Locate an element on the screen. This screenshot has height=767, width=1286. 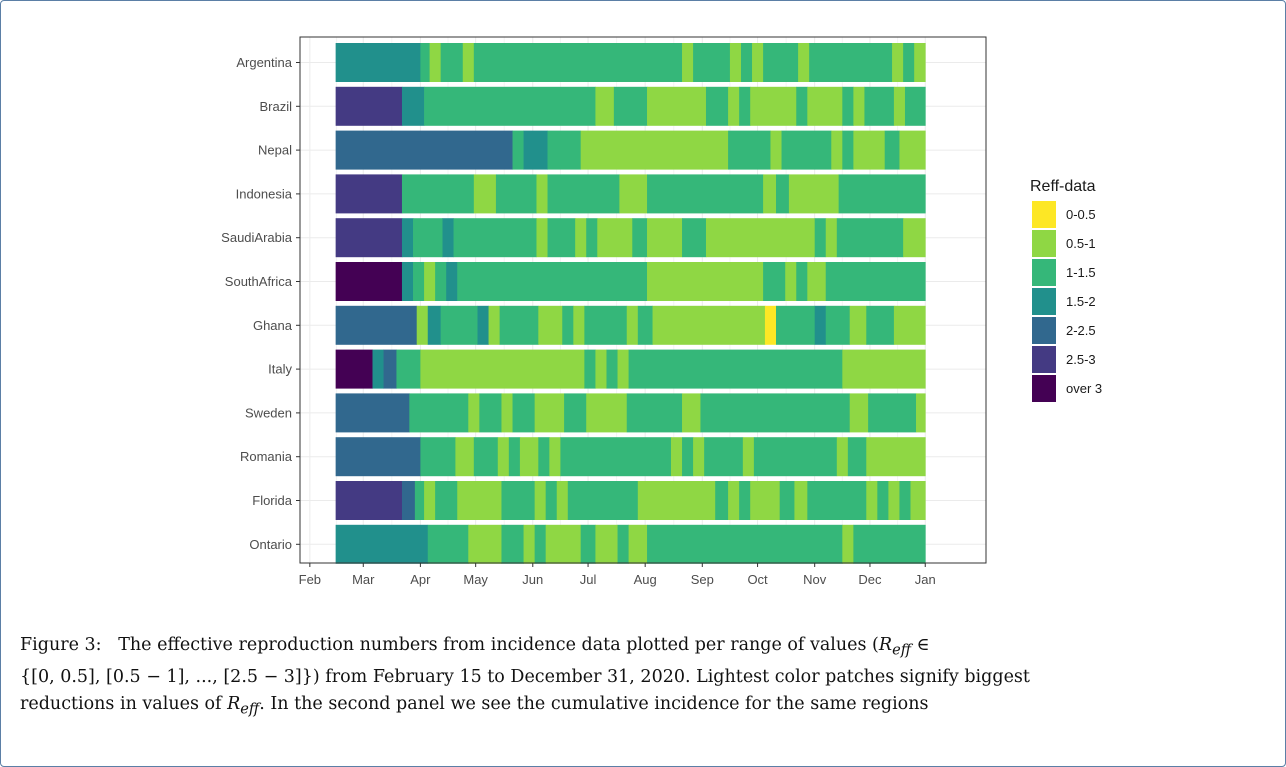
y-tick-label: Nepal is located at coordinates (275, 150).